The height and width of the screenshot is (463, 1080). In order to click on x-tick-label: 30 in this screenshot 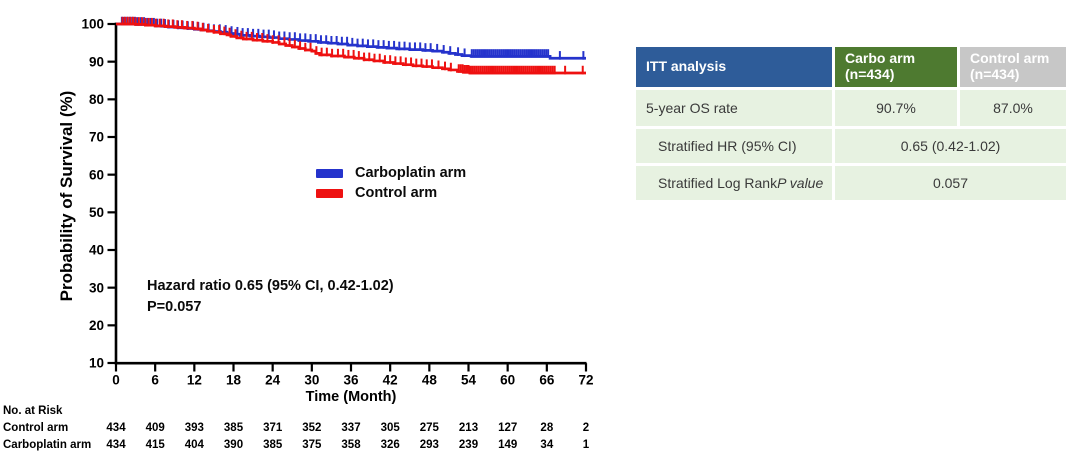, I will do `click(311, 380)`.